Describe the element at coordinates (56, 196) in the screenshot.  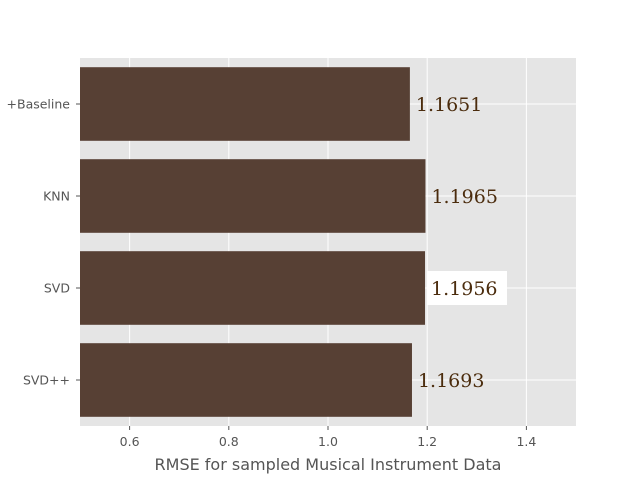
I see `y-tick-label: KNN` at that location.